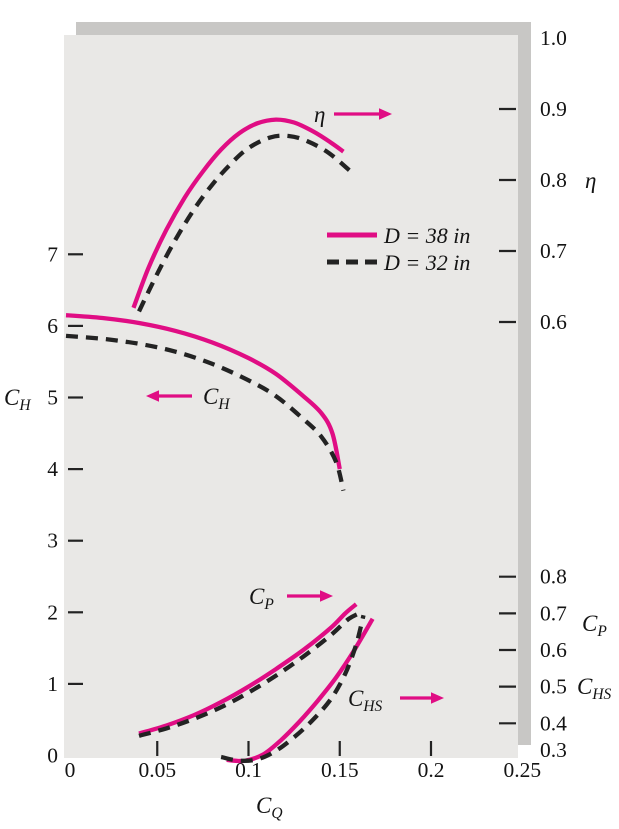 This screenshot has height=829, width=619. What do you see at coordinates (319, 114) in the screenshot?
I see `eta-annotation-label: η` at bounding box center [319, 114].